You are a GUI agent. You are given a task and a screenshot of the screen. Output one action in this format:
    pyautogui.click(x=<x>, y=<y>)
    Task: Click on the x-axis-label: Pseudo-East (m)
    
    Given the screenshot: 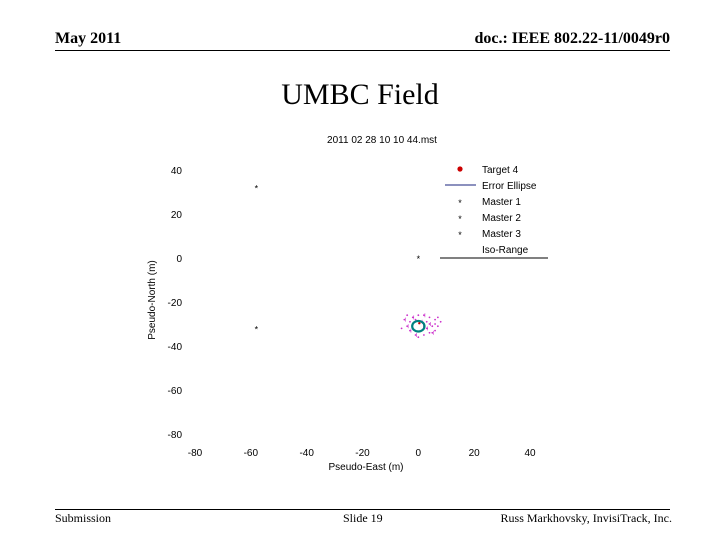 What is the action you would take?
    pyautogui.click(x=365, y=467)
    